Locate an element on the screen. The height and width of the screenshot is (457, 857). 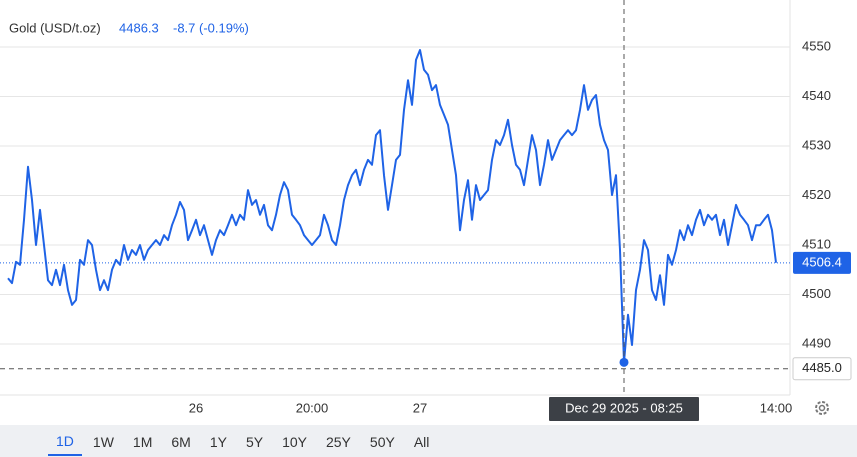
range-button: 1W is located at coordinates (103, 441).